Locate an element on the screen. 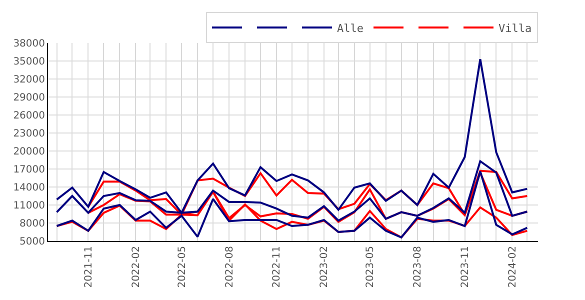 Image resolution: width=585 pixels, height=300 pixels. y-tick-label: 32000 is located at coordinates (29, 80).